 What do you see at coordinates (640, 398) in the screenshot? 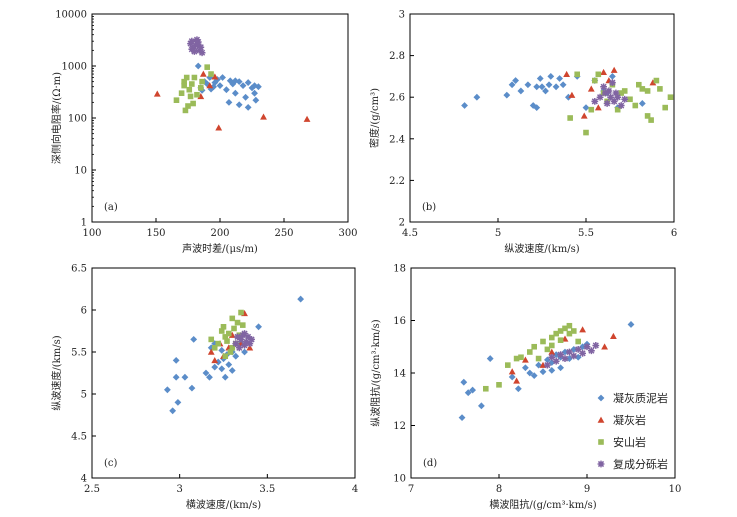
I see `legend-label-mudstone: 凝灰质泥岩` at bounding box center [640, 398].